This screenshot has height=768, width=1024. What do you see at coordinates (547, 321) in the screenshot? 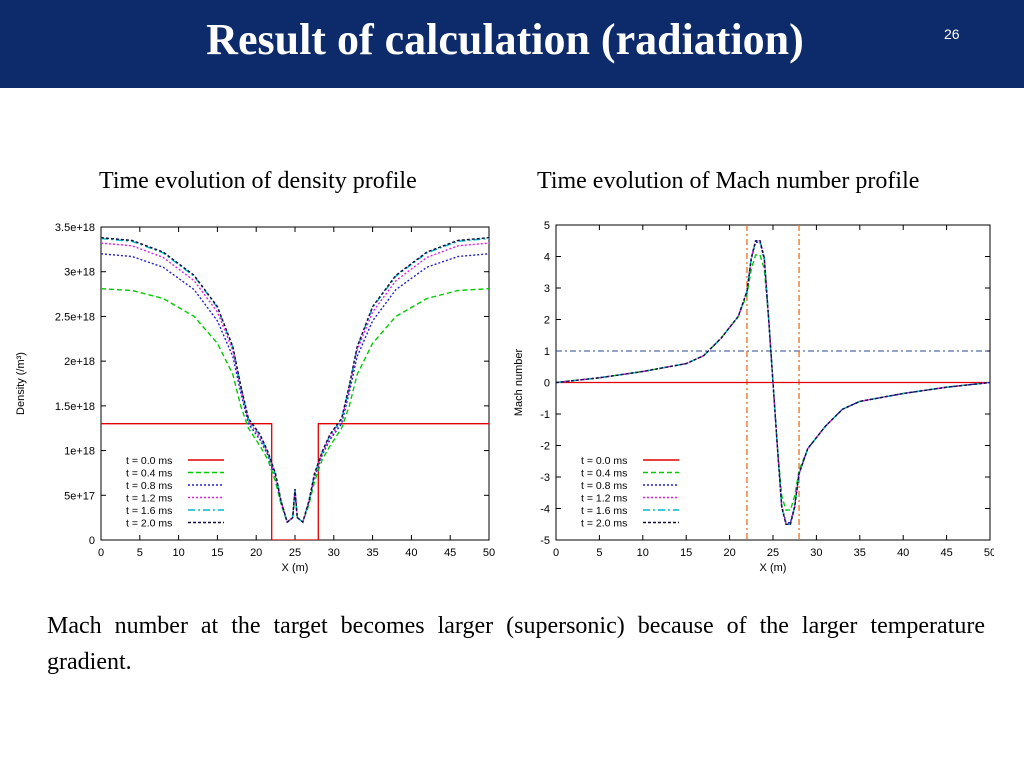
I see `y-tick-label: 2` at bounding box center [547, 321].